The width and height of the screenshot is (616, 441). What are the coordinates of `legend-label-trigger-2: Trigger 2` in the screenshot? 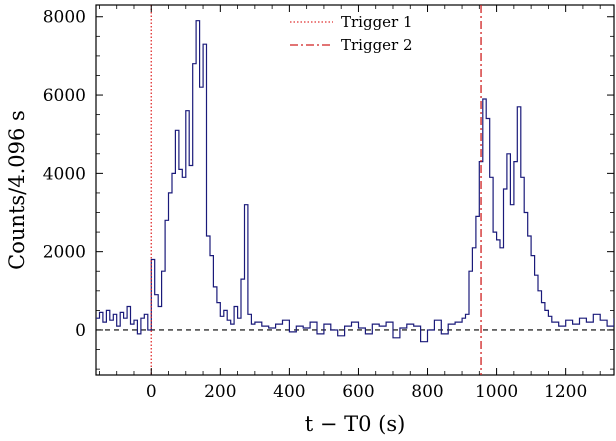 It's located at (377, 45).